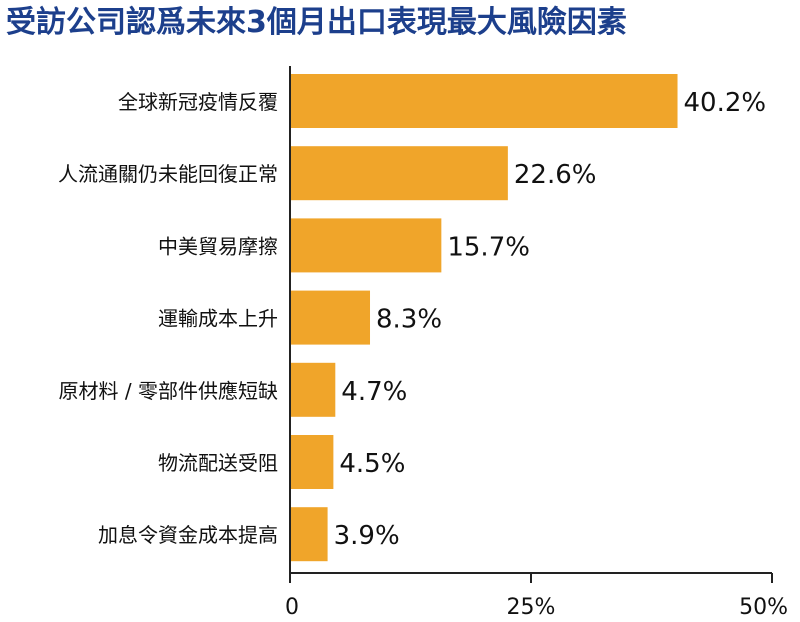  What do you see at coordinates (168, 391) in the screenshot?
I see `category-label: 原材料 / 零部件供應短缺` at bounding box center [168, 391].